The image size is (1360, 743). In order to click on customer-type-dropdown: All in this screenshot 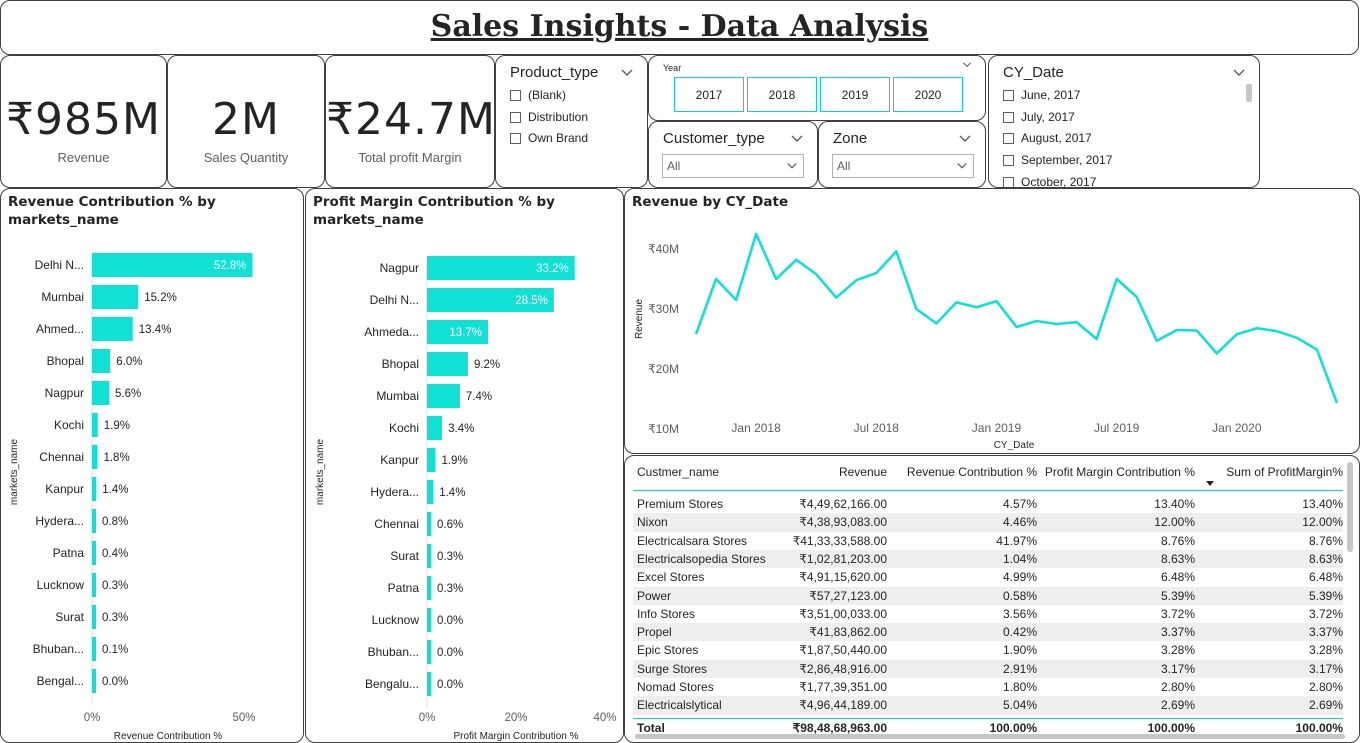, I will do `click(733, 166)`.